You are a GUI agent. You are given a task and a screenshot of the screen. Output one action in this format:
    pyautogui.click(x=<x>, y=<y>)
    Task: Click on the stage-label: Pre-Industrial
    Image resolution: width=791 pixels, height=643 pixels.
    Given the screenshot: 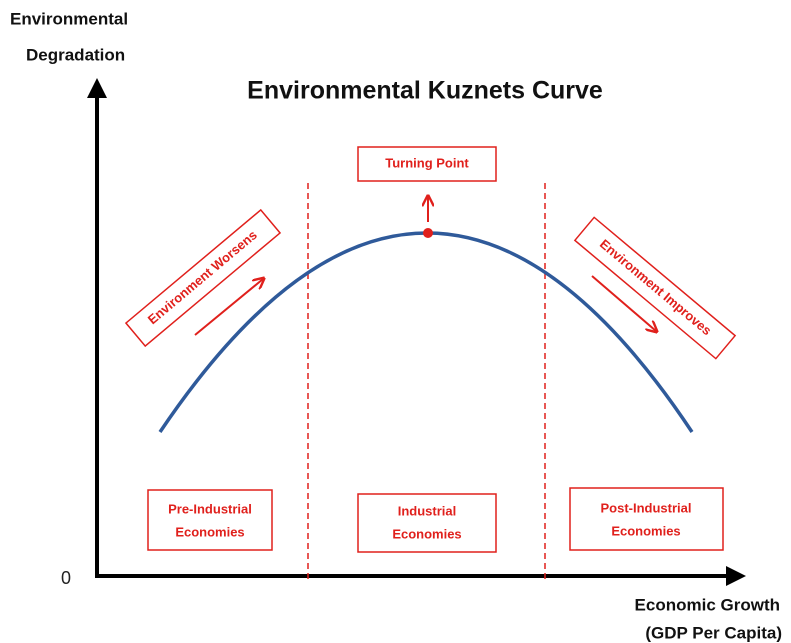 What is the action you would take?
    pyautogui.click(x=210, y=508)
    